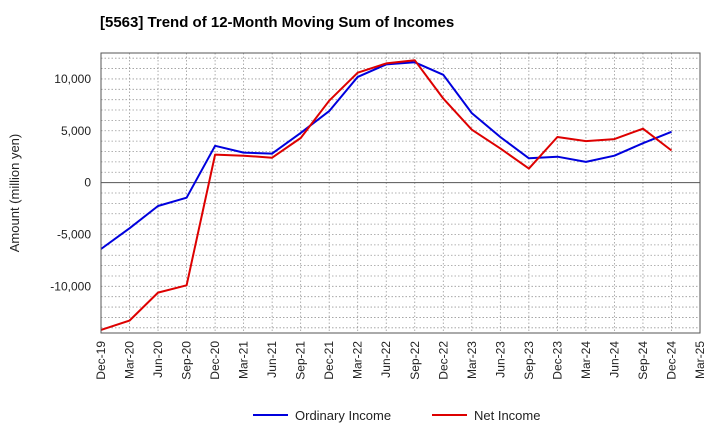 The width and height of the screenshot is (720, 440). Describe the element at coordinates (529, 360) in the screenshot. I see `x-tick-label: Sep-23` at that location.